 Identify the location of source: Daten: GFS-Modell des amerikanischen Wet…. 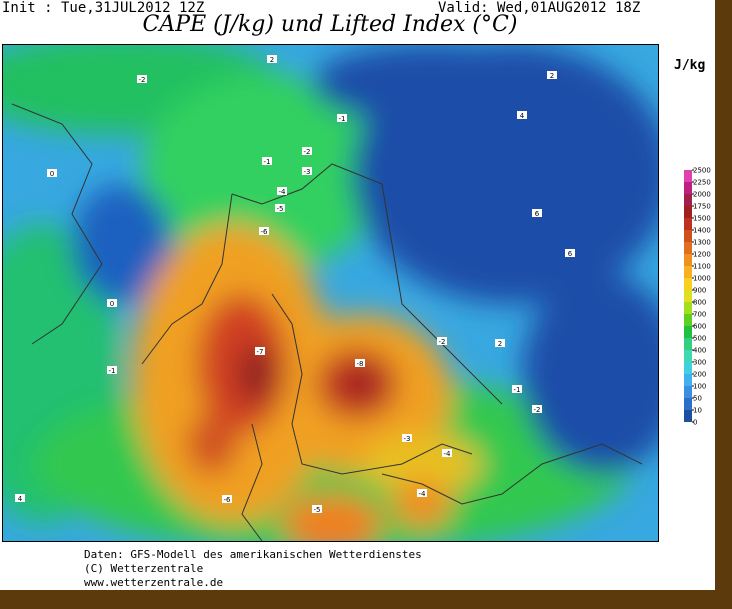
(253, 554).